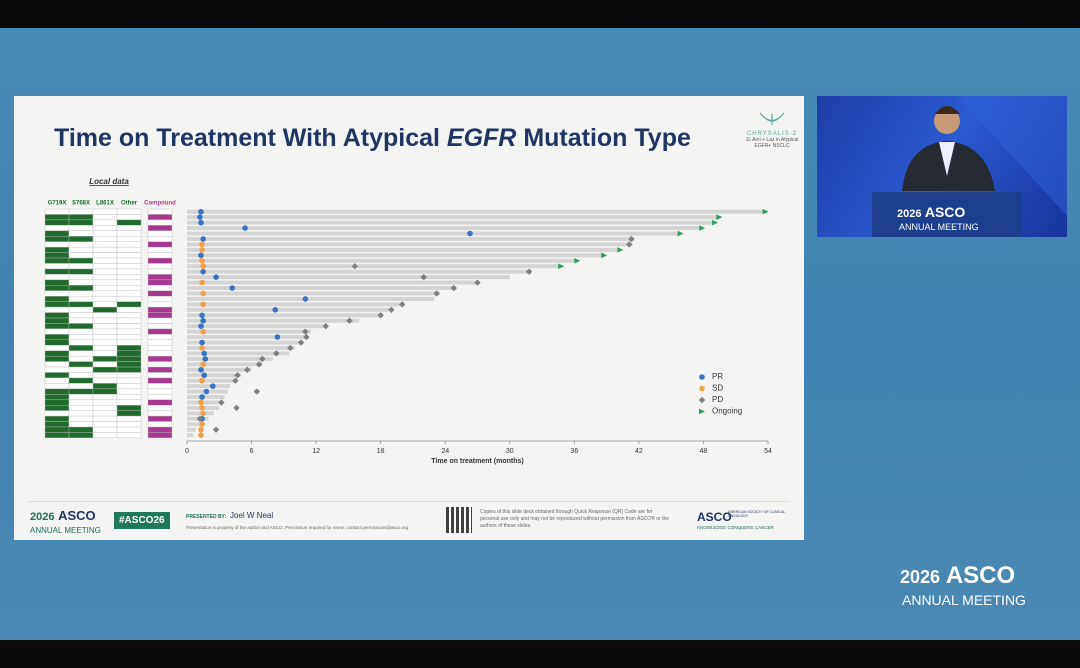 This screenshot has width=1080, height=668. What do you see at coordinates (942, 166) in the screenshot?
I see `speaker-video: 2026 ASCO ANNUAL MEETING` at bounding box center [942, 166].